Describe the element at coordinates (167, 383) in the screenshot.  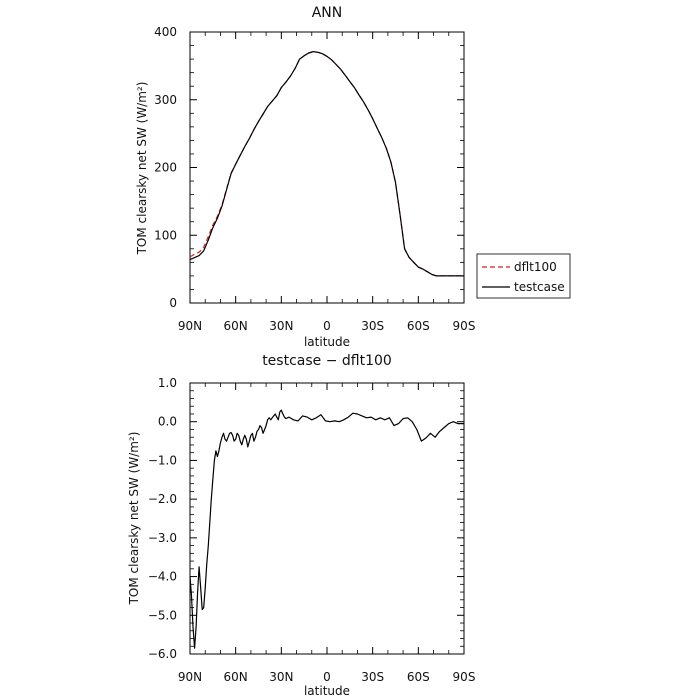
I see `bottom-y-tick-label: 1.0` at that location.